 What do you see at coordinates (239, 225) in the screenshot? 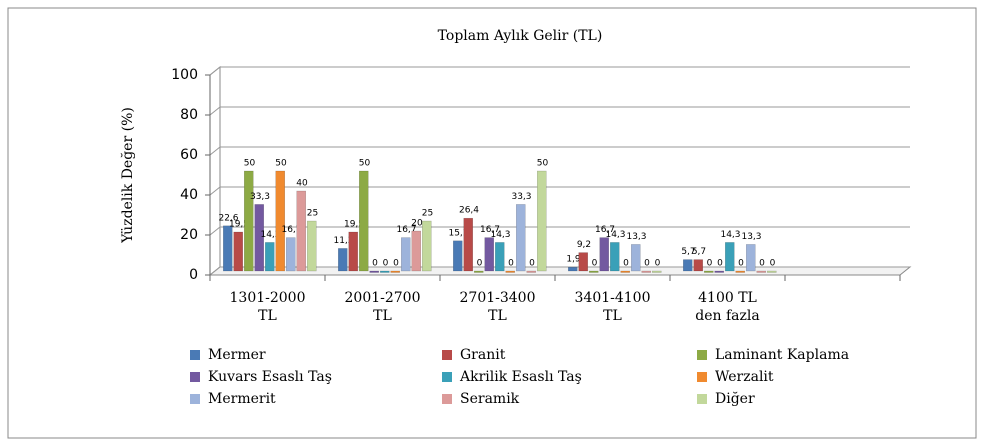
I see `value-label: 19,5` at bounding box center [239, 225].